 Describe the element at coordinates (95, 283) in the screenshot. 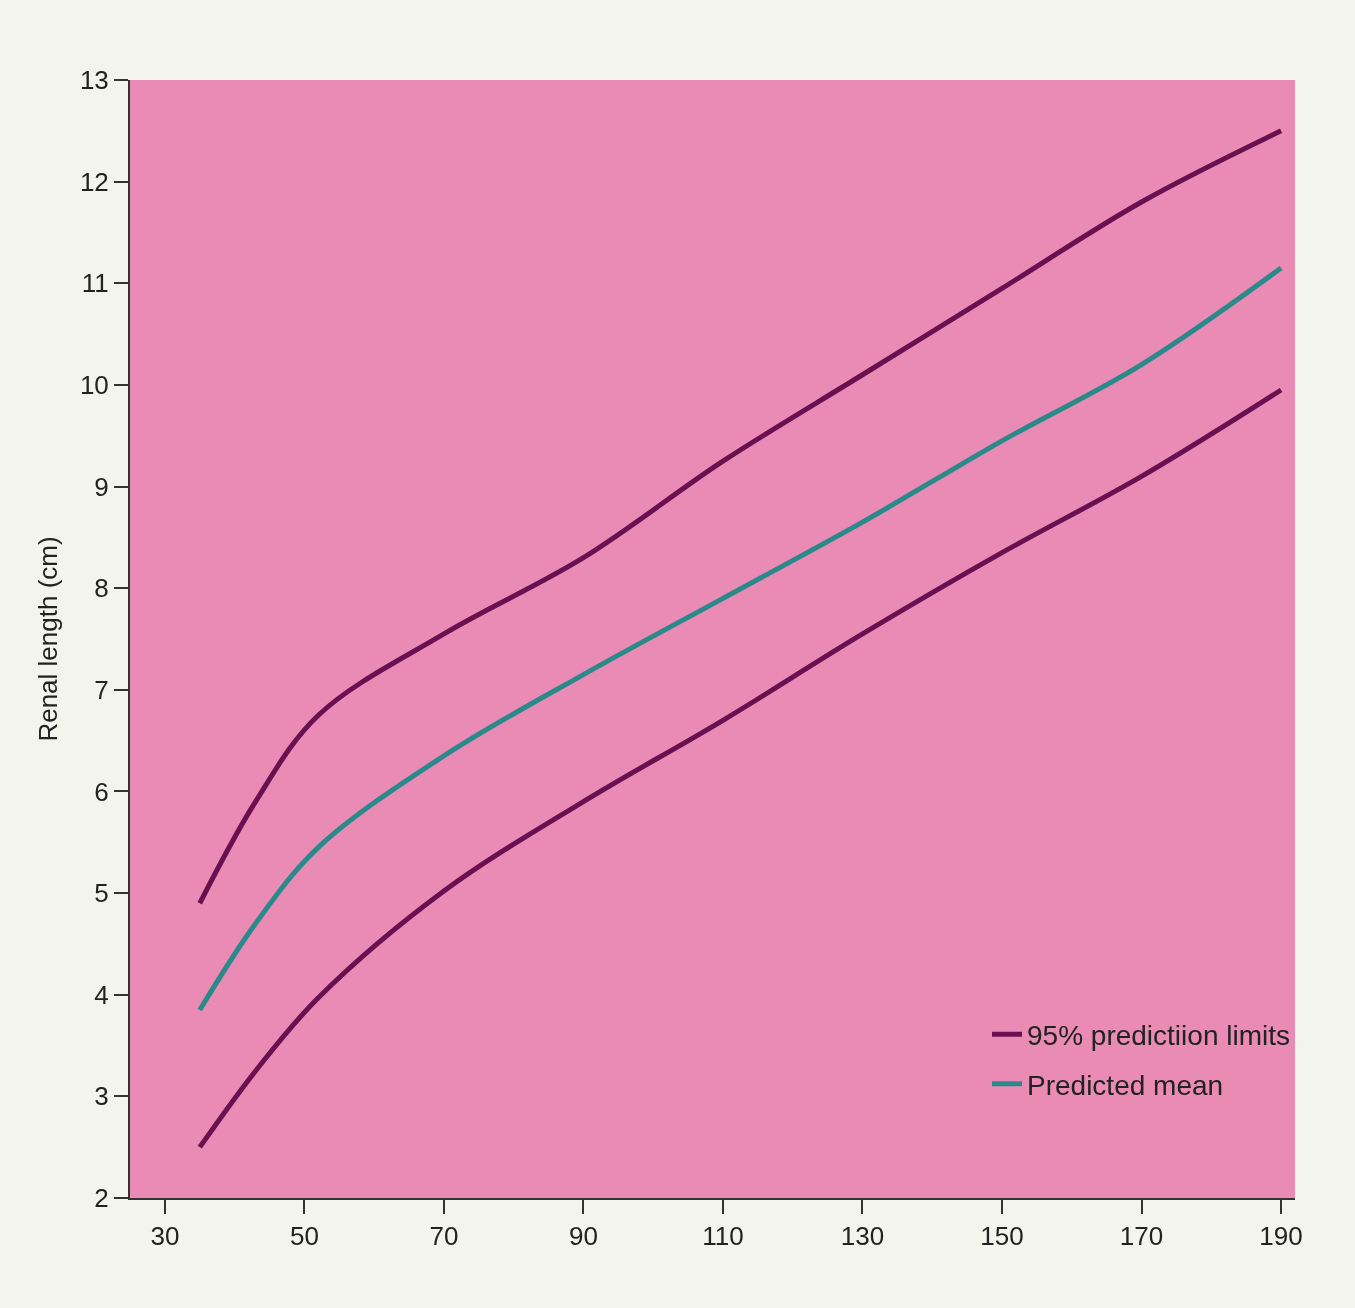

I see `y-tick-label: 11` at that location.